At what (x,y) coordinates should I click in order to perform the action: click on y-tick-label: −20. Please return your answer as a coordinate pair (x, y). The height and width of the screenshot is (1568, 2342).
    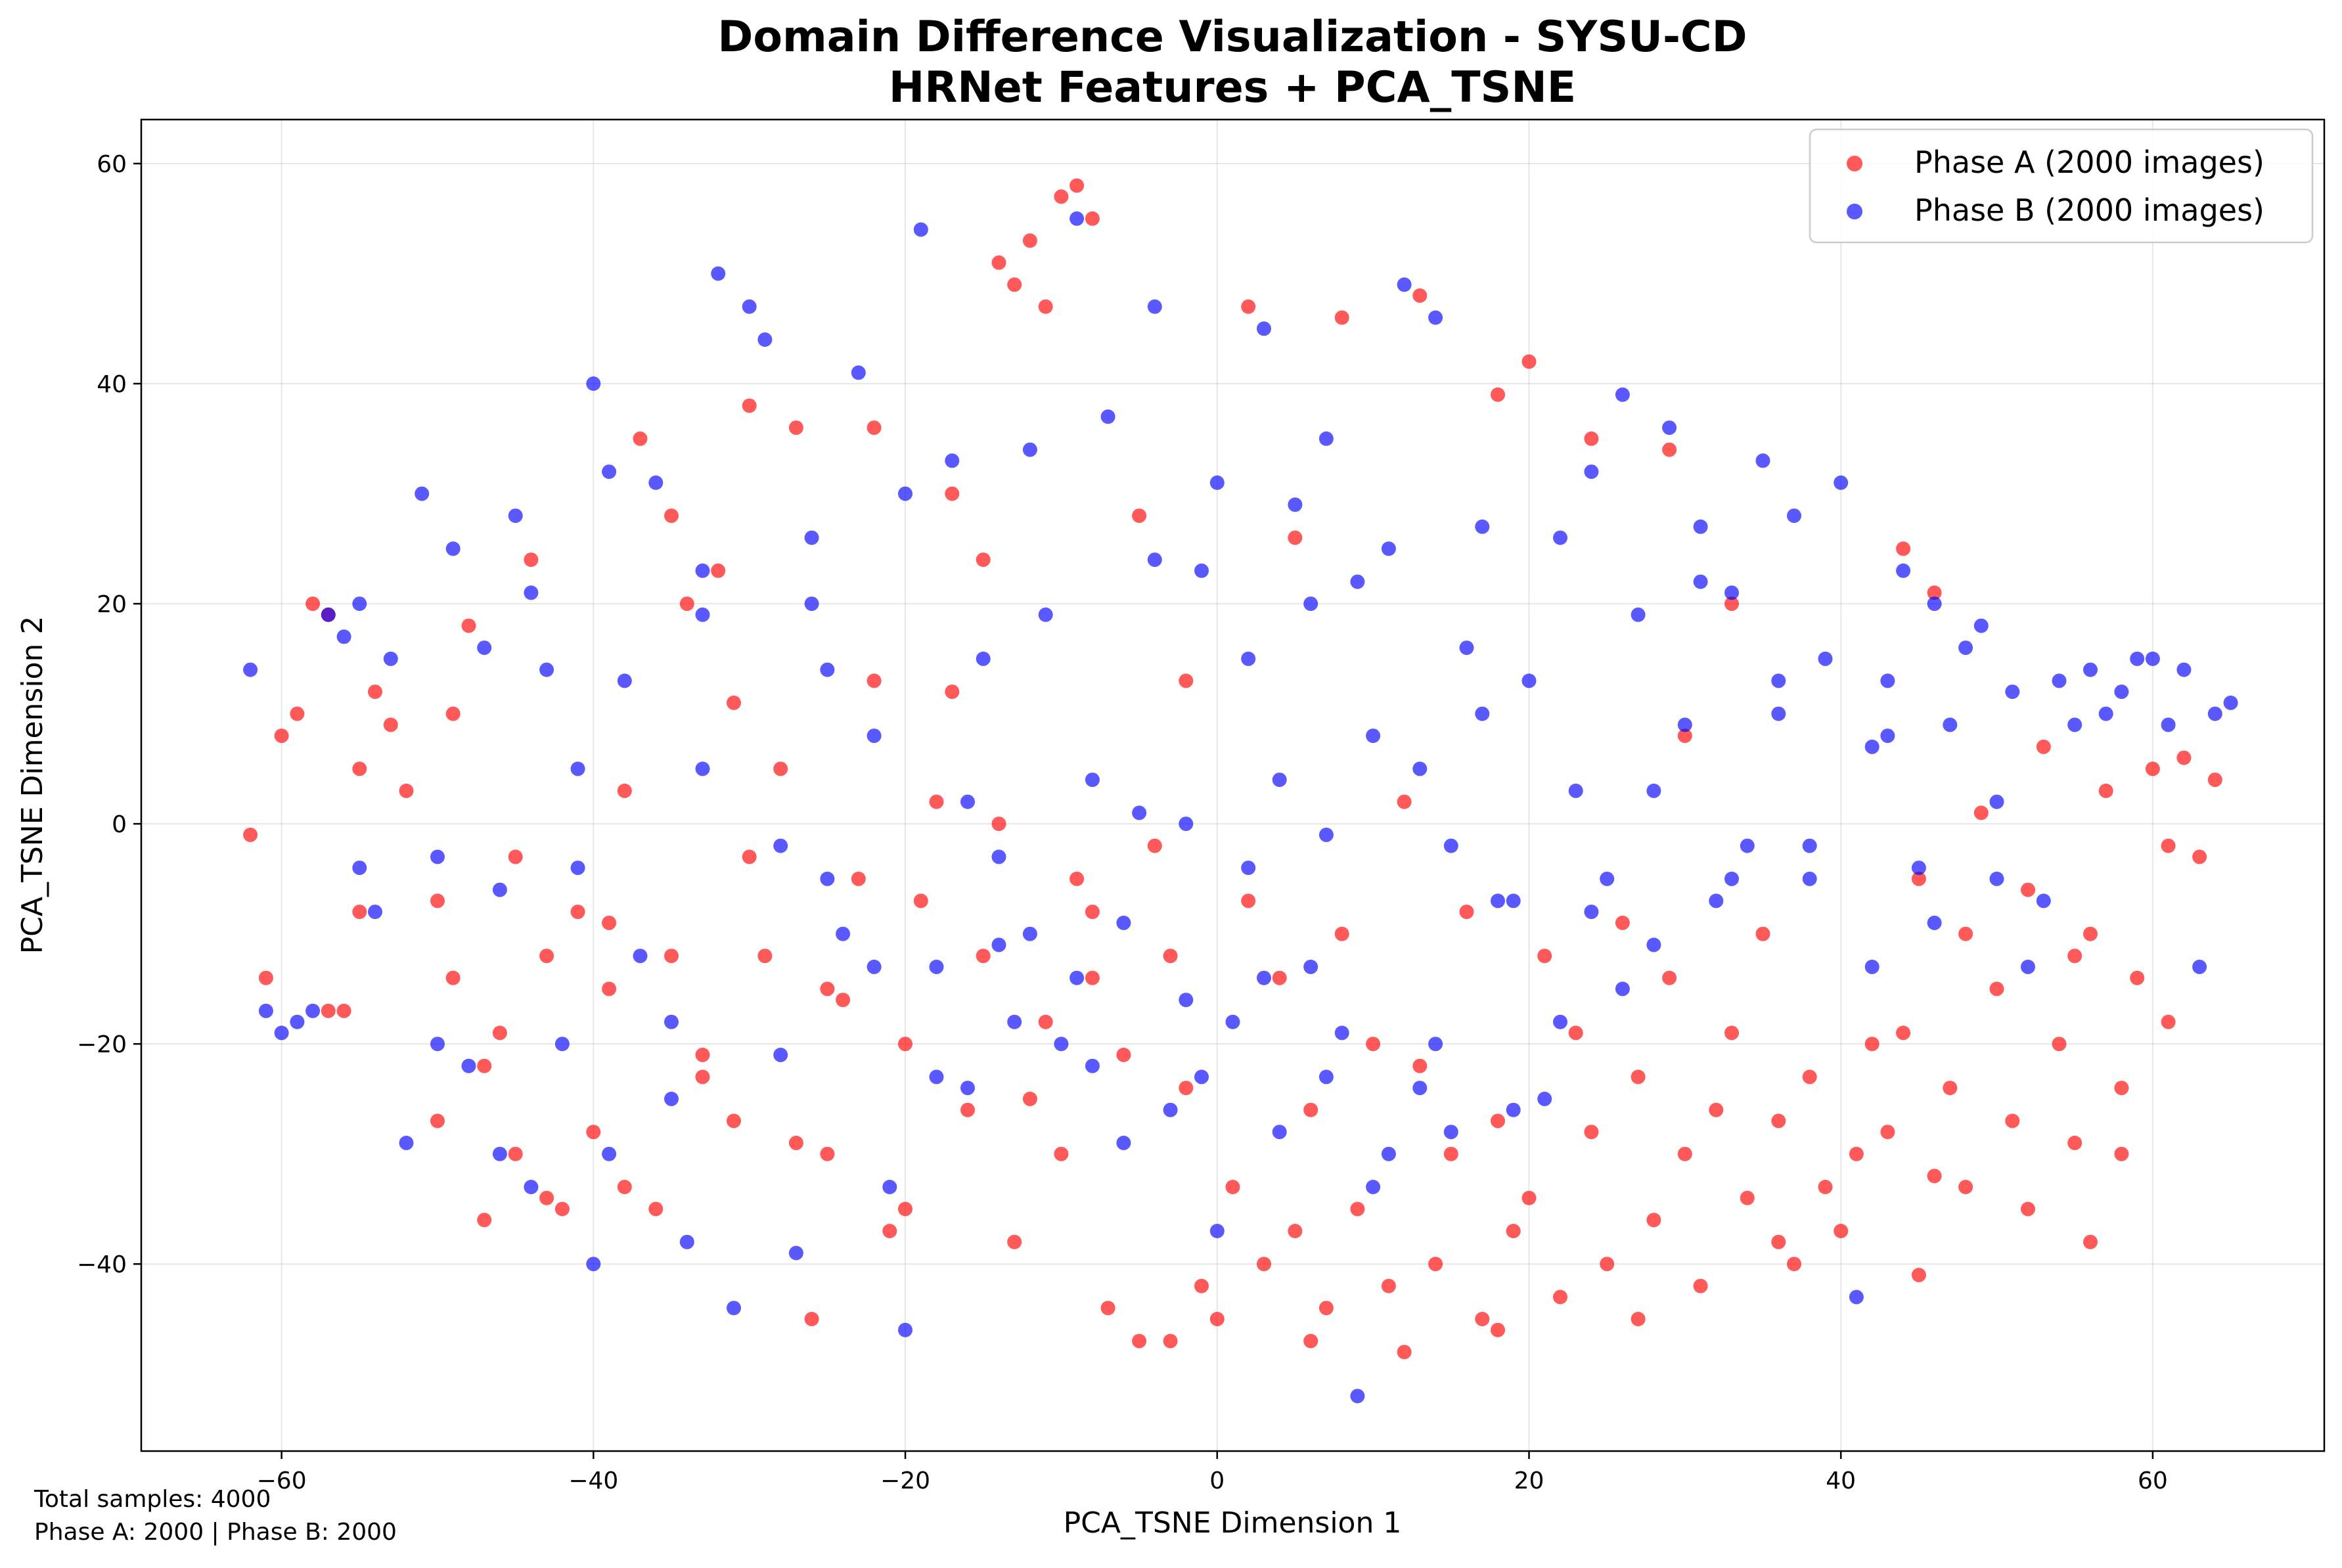
    Looking at the image, I should click on (102, 1044).